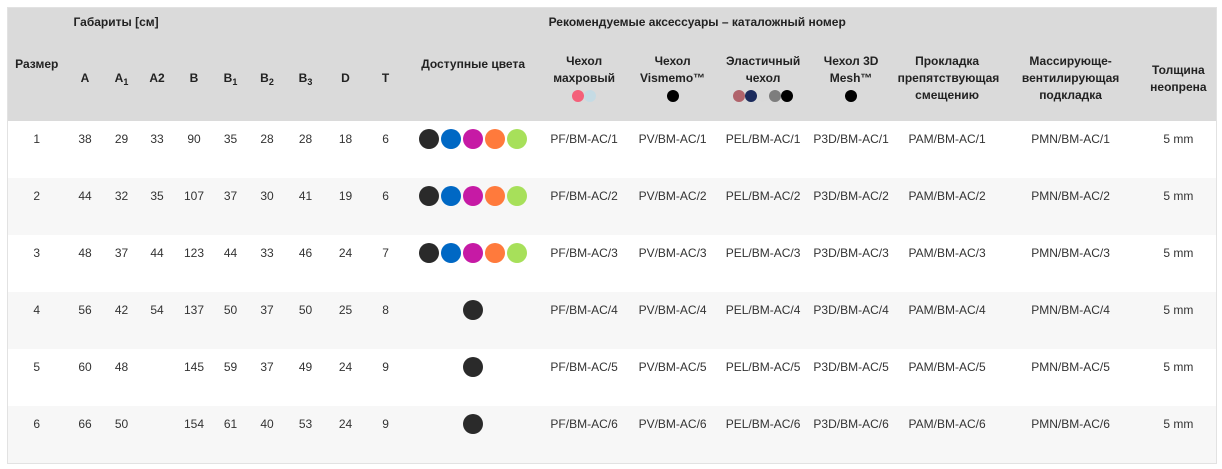  I want to click on dimension-cell: 154, so click(194, 435).